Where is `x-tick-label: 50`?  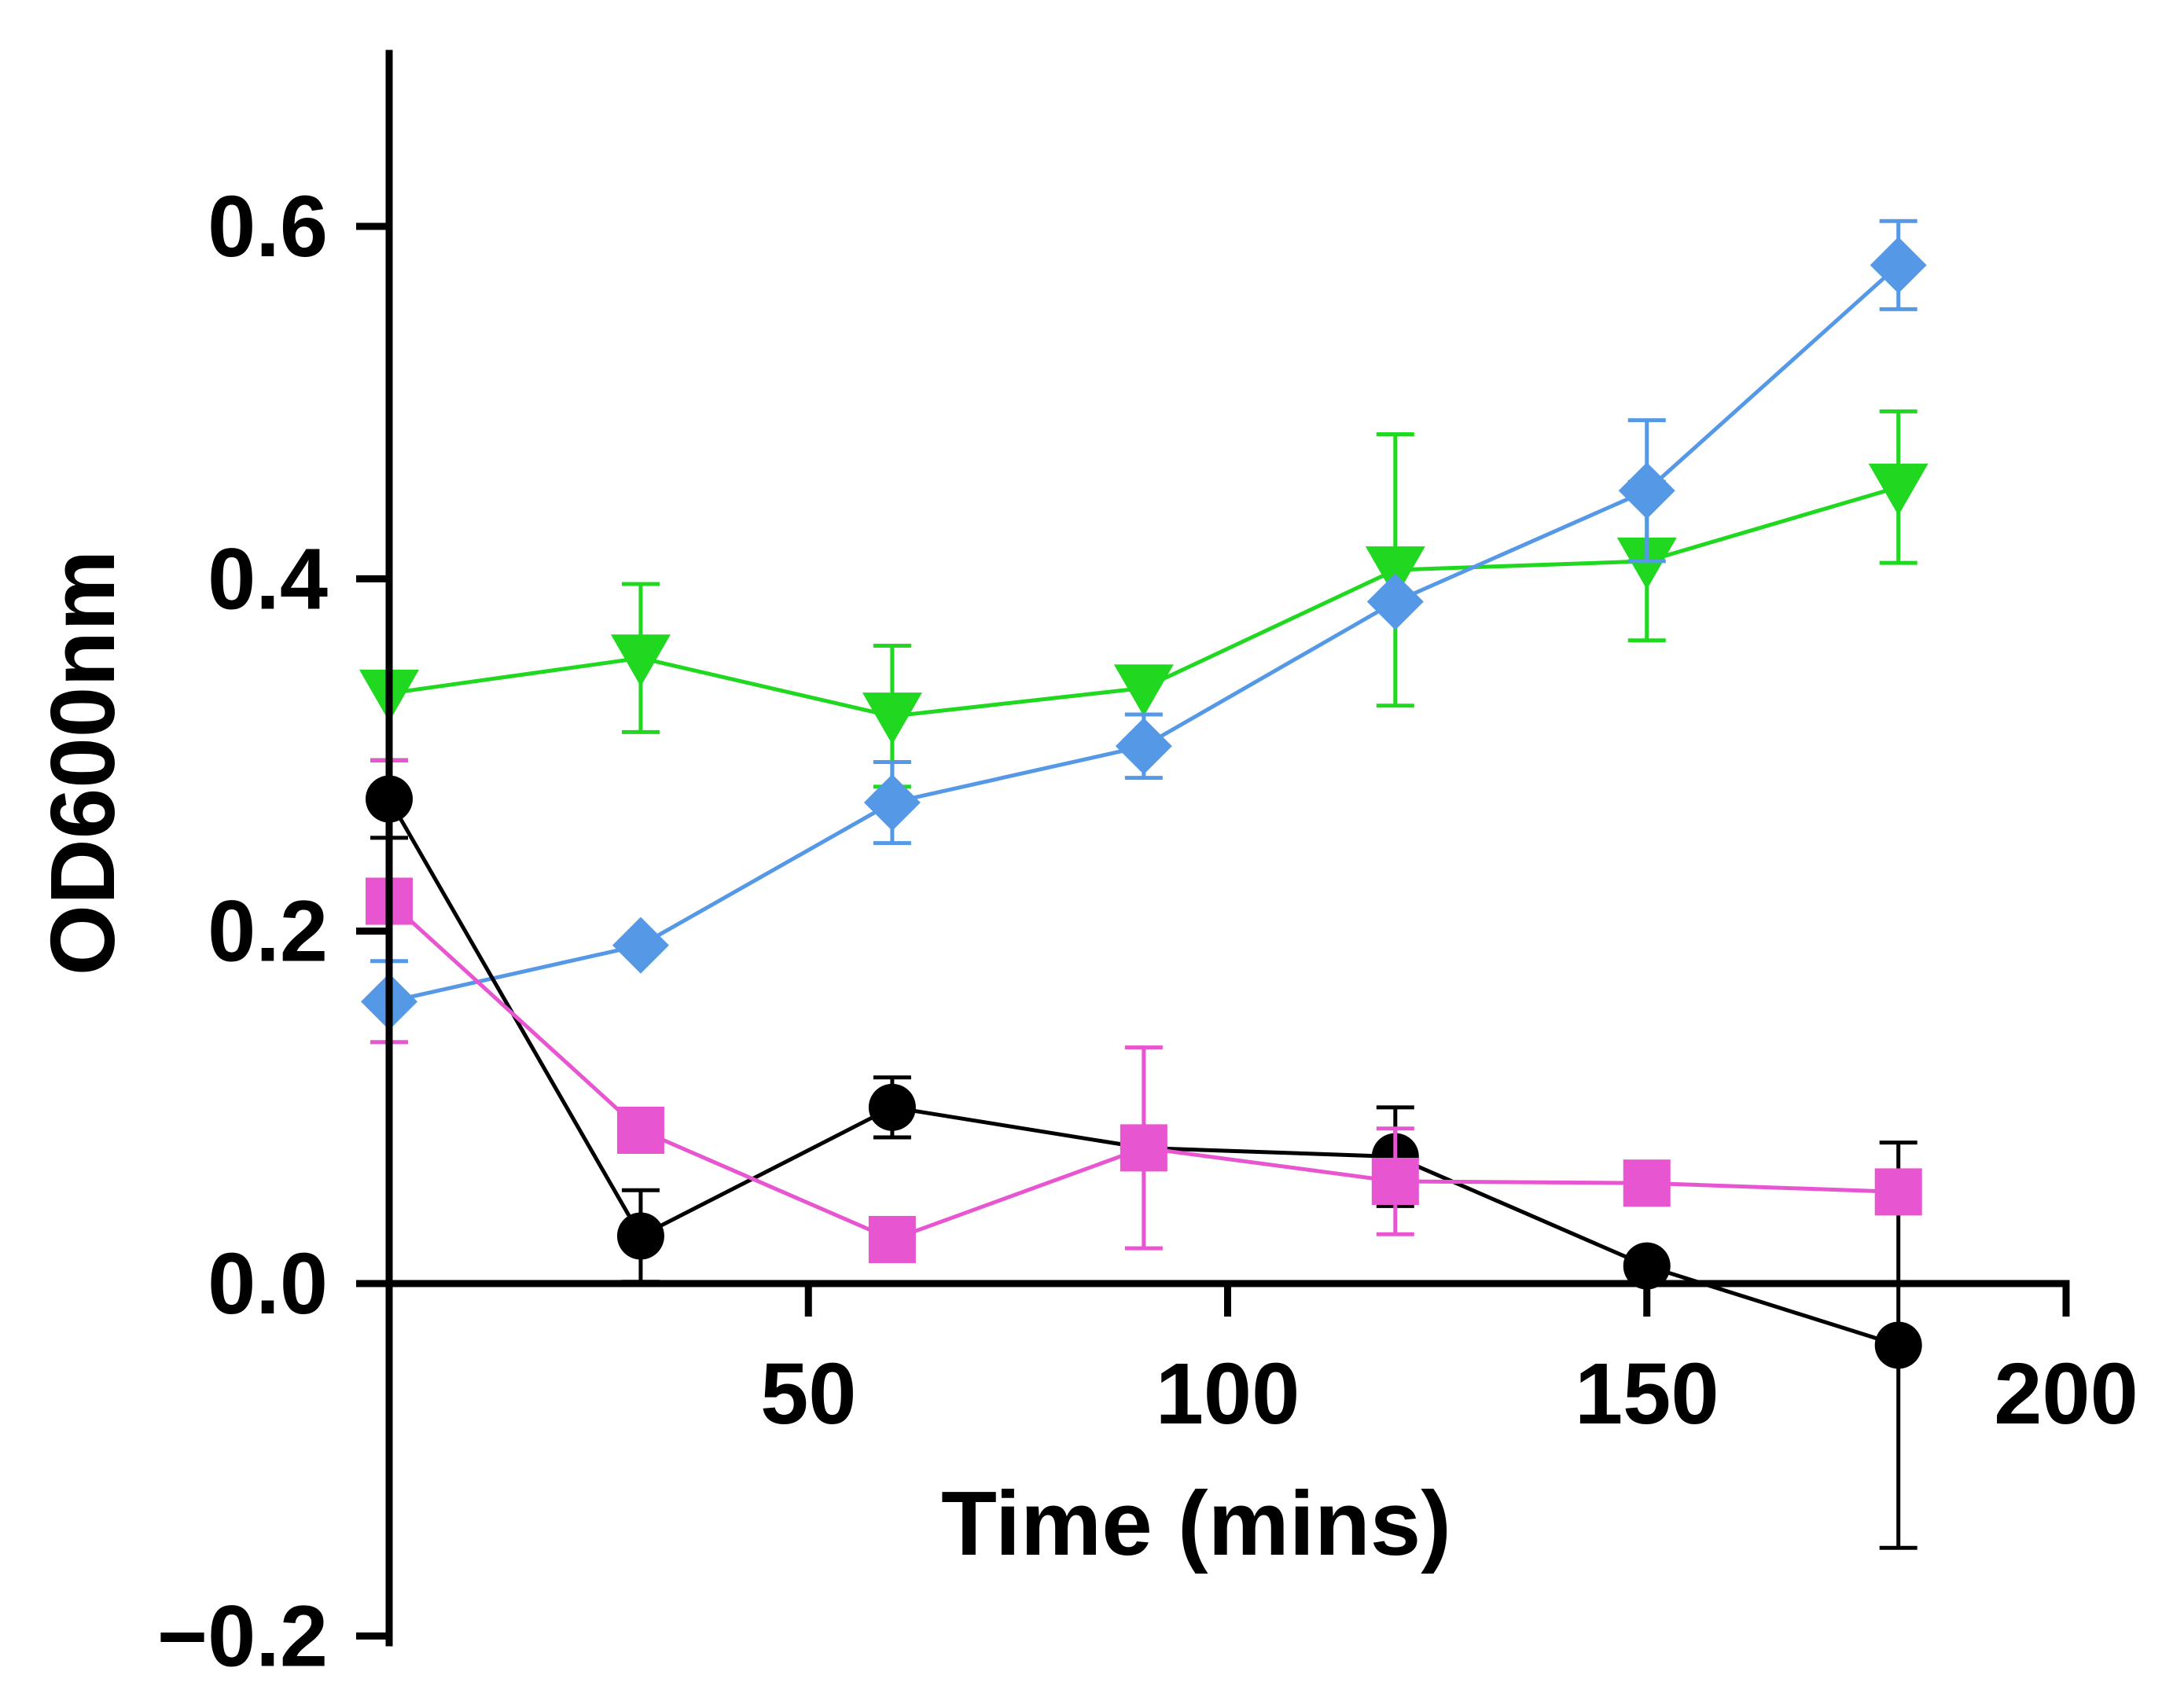
x-tick-label: 50 is located at coordinates (808, 1394).